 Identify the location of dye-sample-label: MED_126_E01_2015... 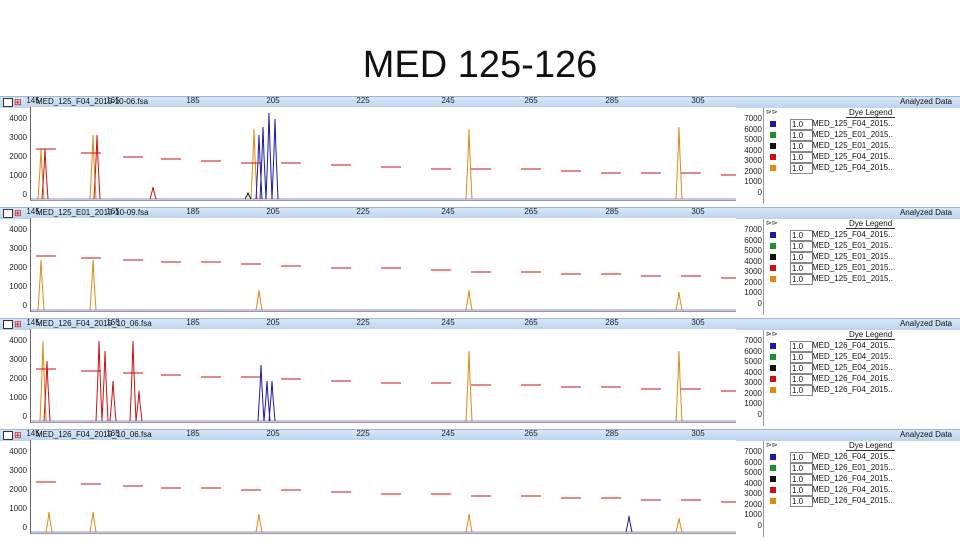
(852, 467).